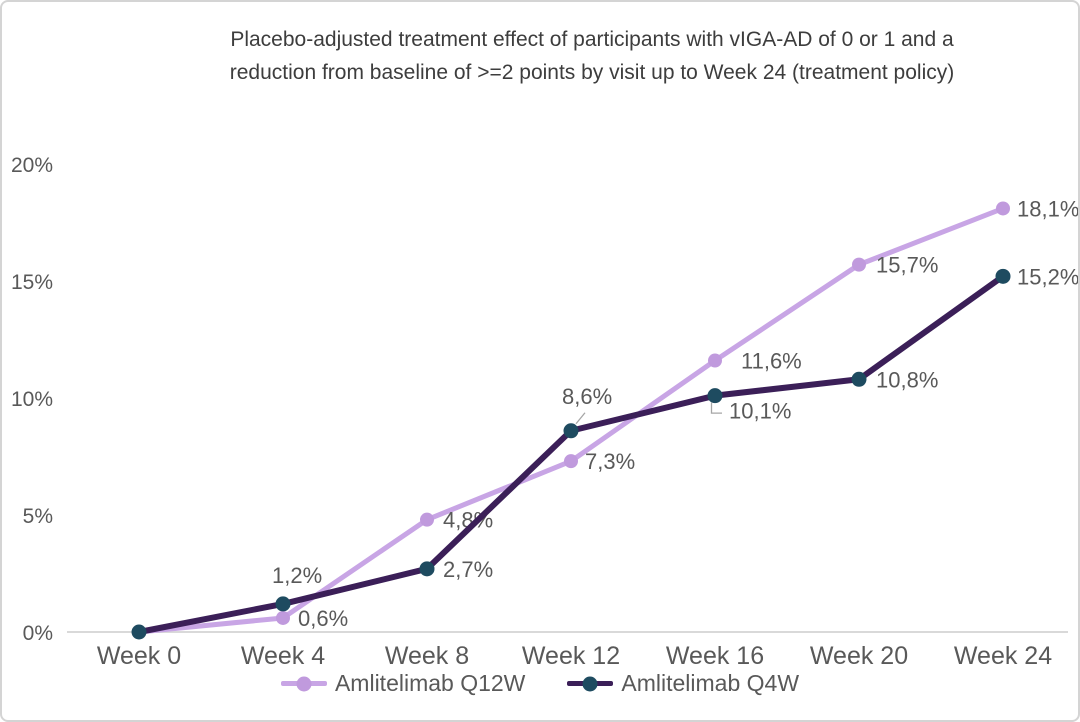  I want to click on legend-line-q12w-icon, so click(303, 683).